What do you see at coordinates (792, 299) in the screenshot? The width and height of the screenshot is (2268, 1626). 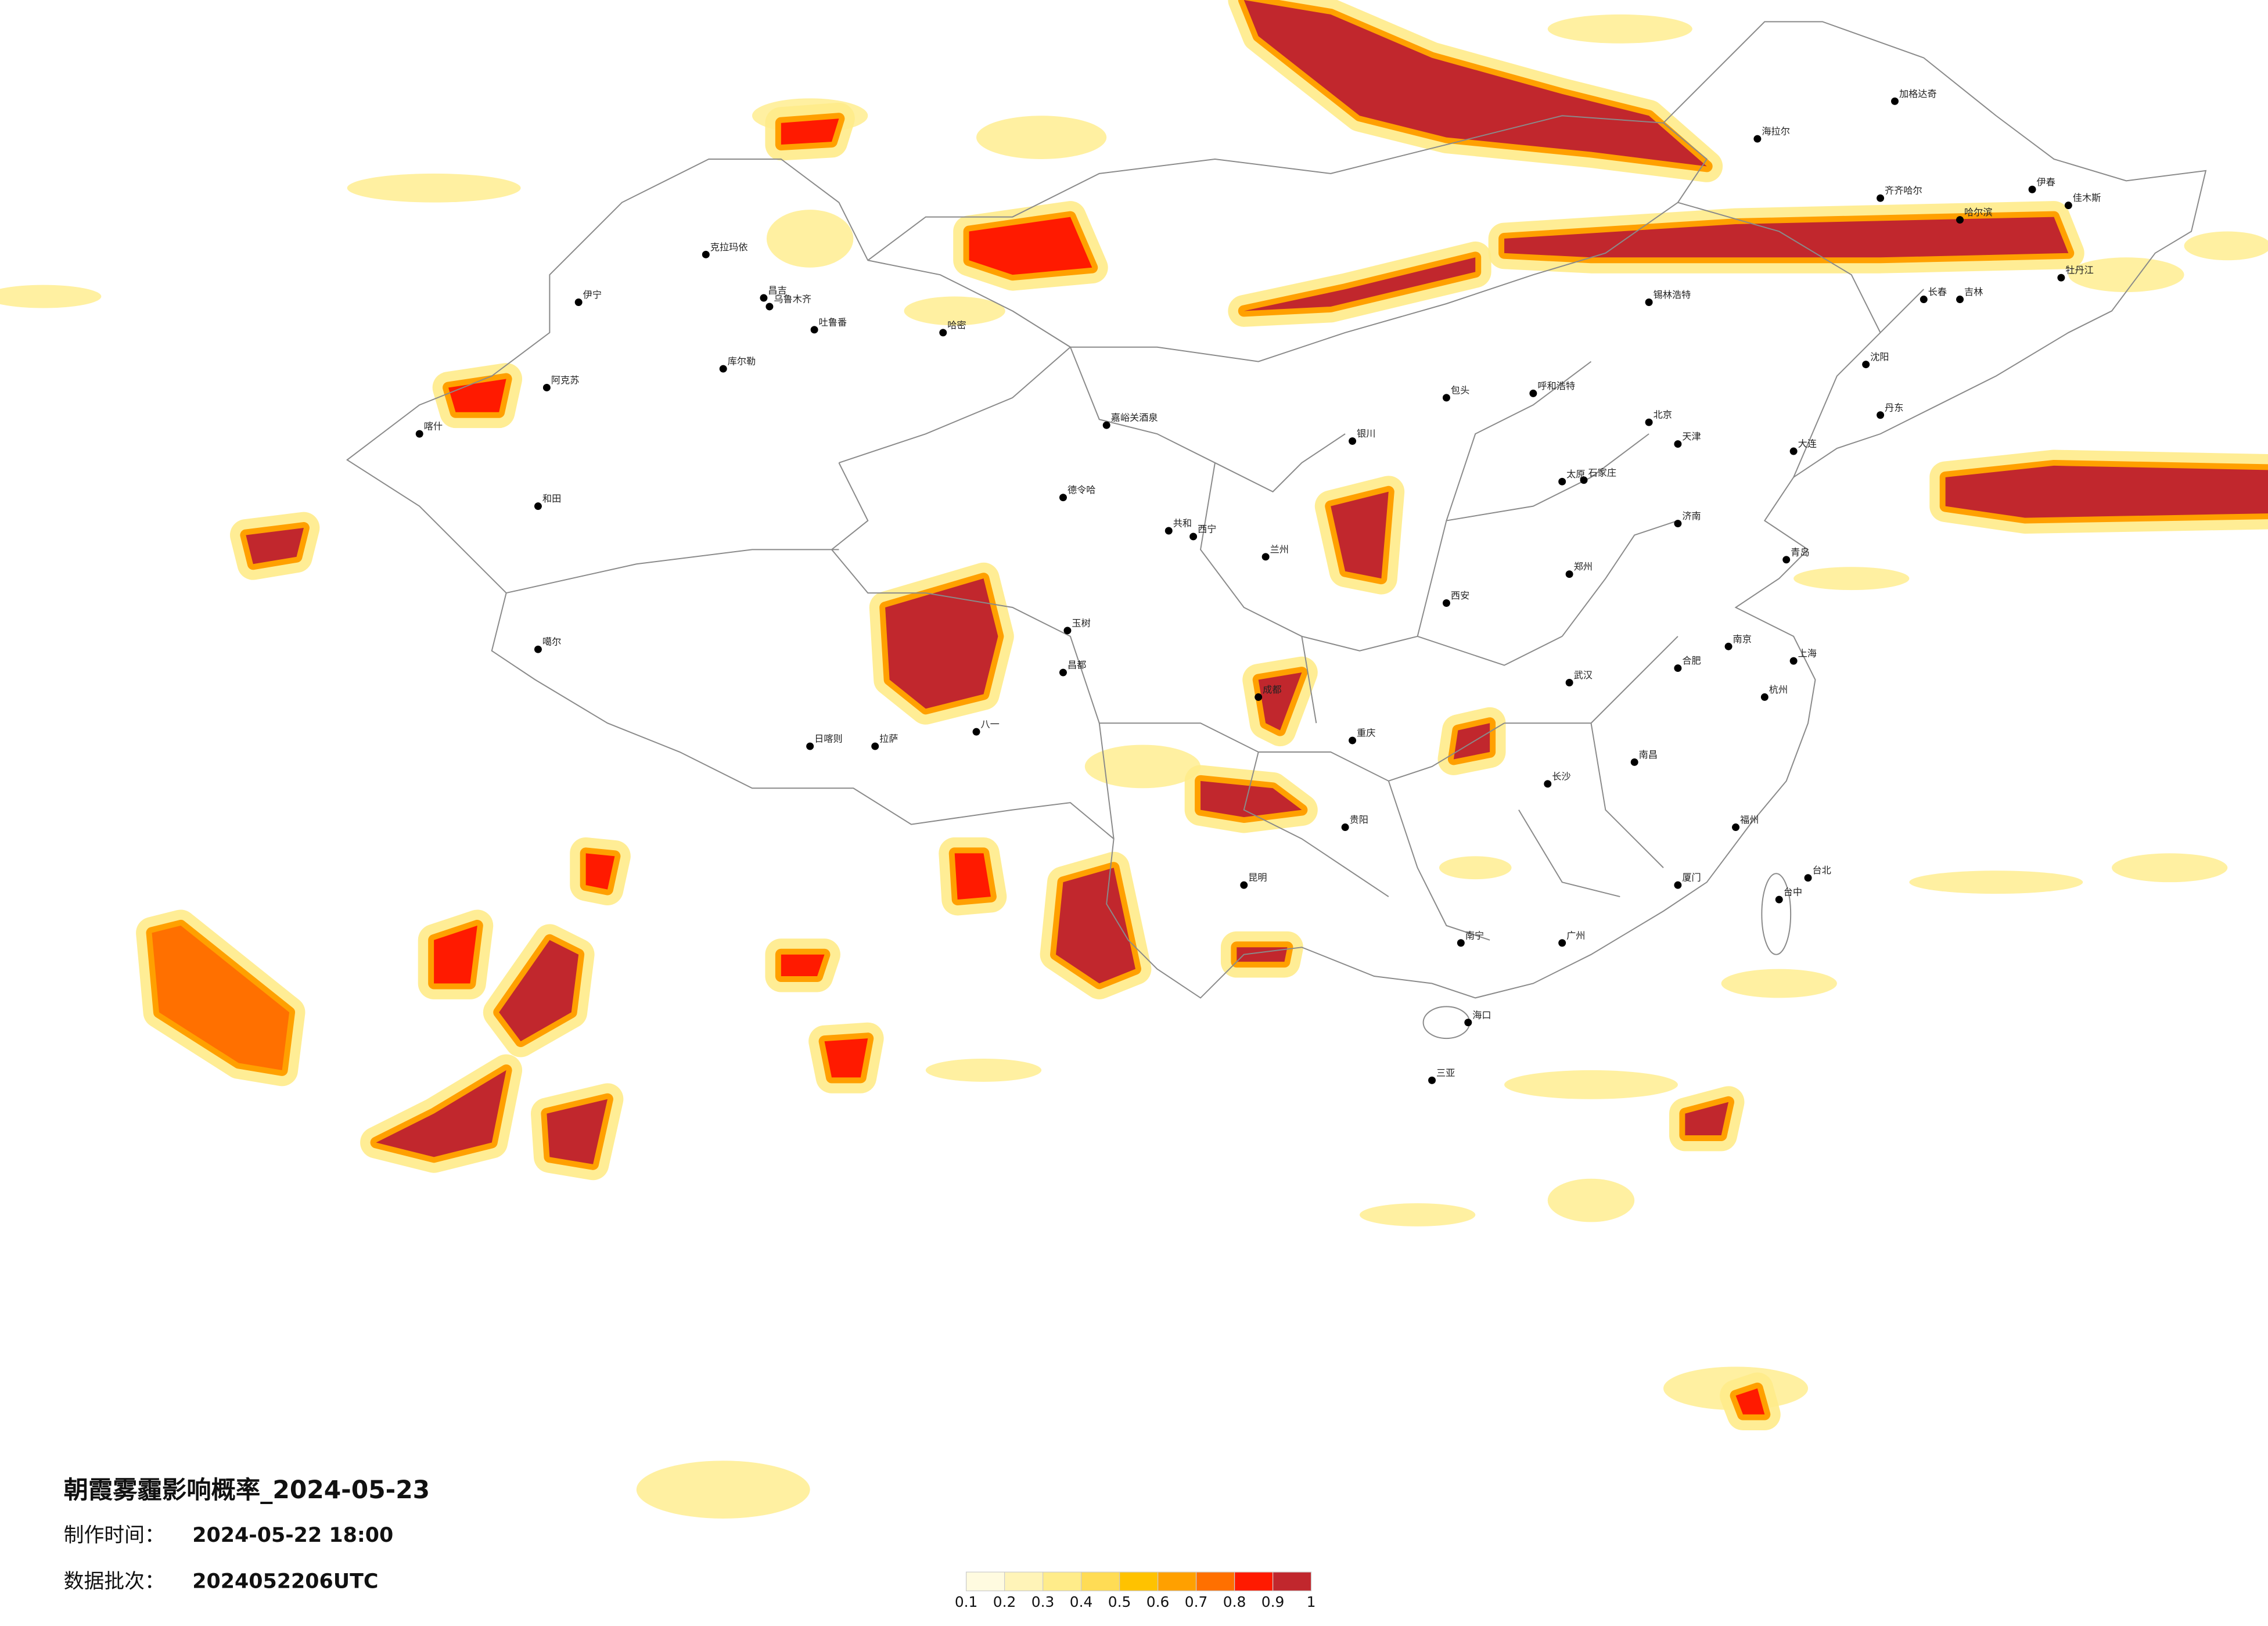 I see `city-label: 乌鲁木齐` at bounding box center [792, 299].